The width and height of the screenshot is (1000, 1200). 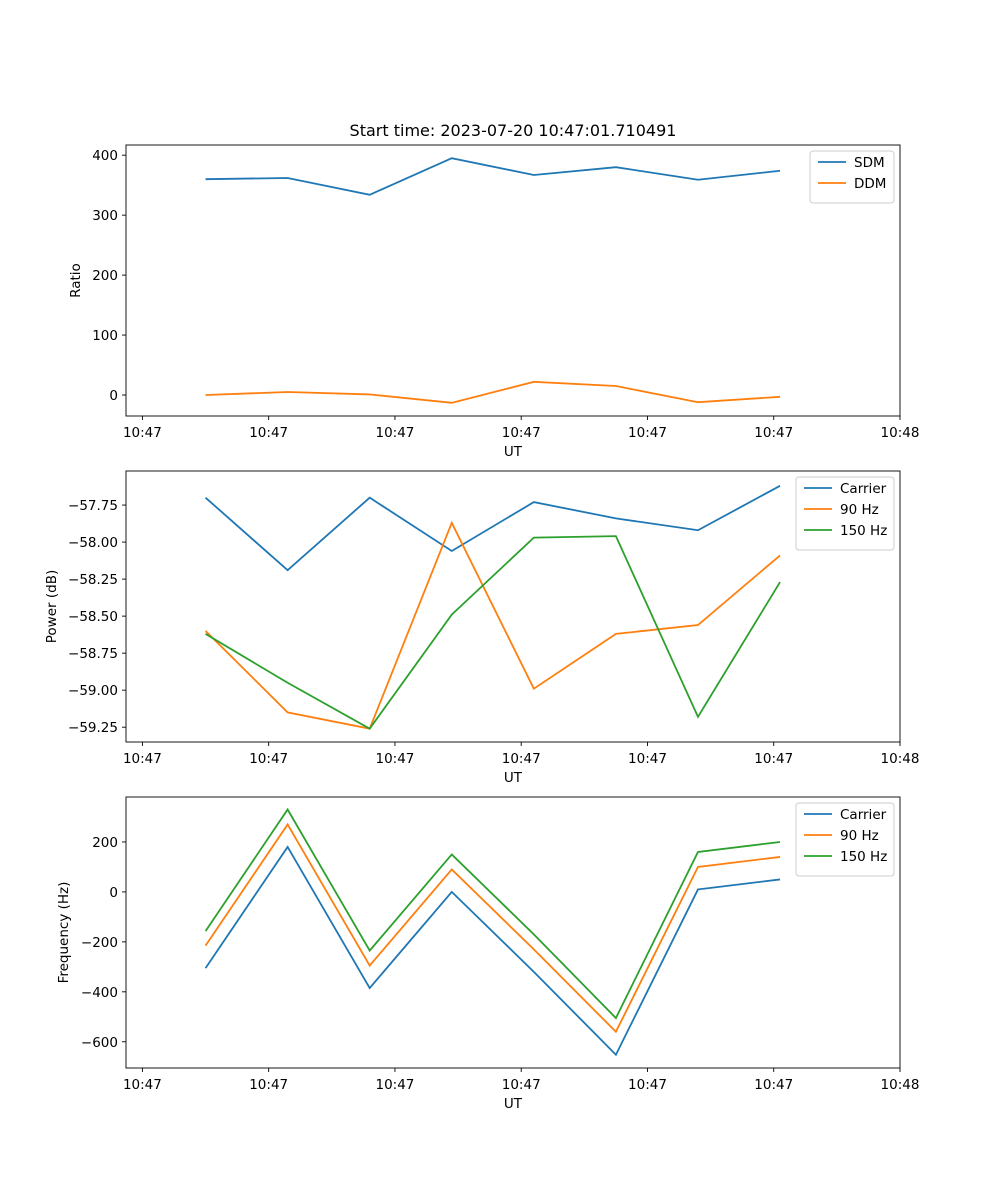 What do you see at coordinates (93, 728) in the screenshot?
I see `y-tick-label: −59.25` at bounding box center [93, 728].